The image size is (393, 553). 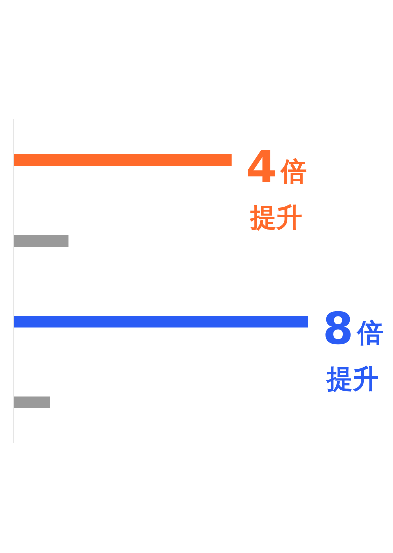 I want to click on annotation: 4倍提升, so click(x=277, y=188).